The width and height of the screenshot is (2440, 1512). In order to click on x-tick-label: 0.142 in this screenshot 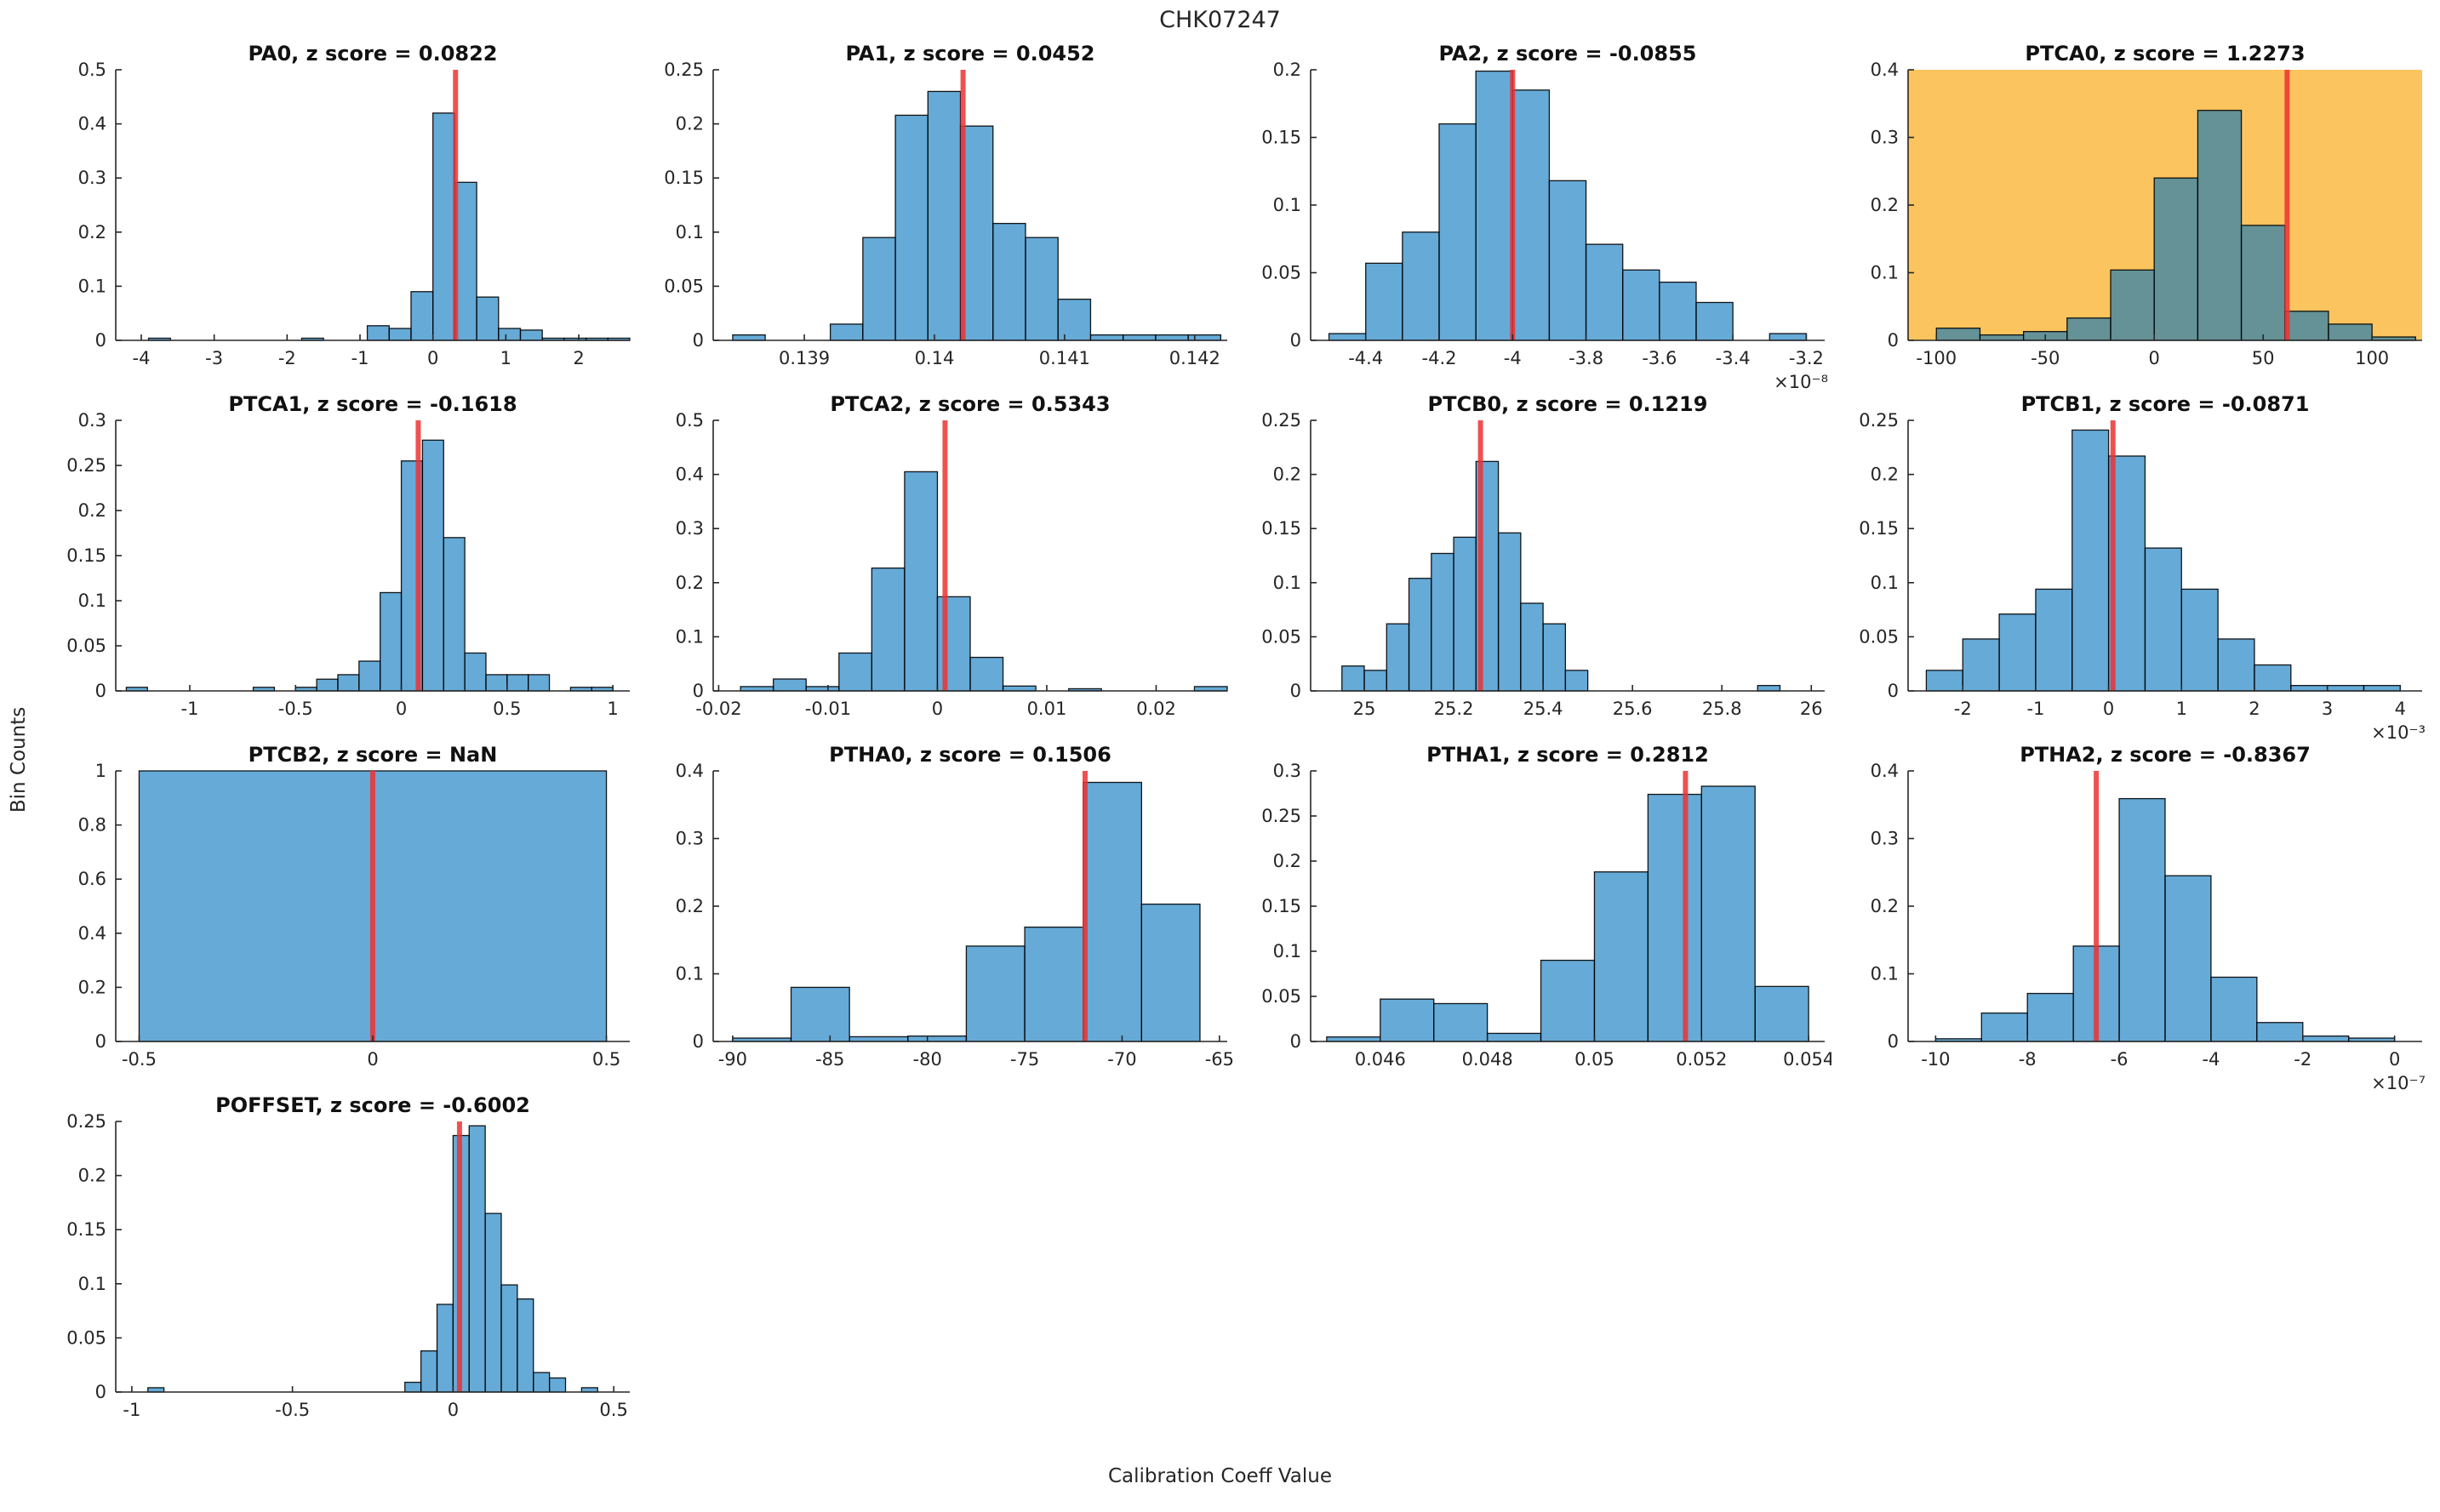, I will do `click(1195, 358)`.